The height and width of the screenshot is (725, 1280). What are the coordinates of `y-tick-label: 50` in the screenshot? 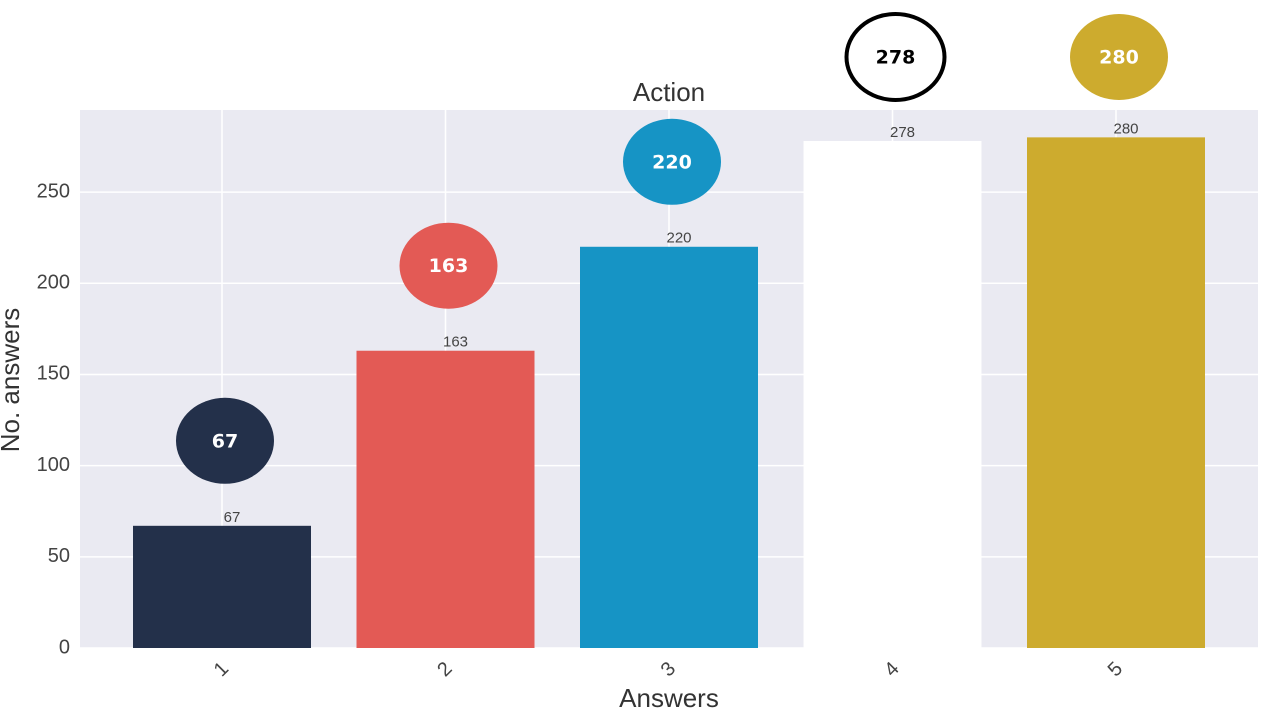 It's located at (59, 556).